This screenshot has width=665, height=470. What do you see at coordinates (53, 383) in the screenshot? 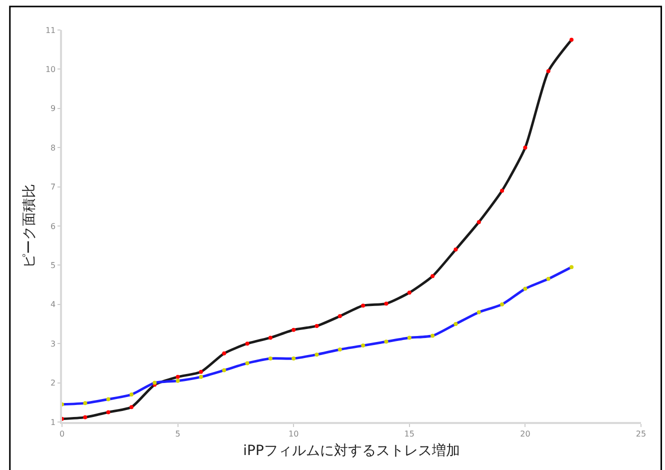
I see `y-tick-label: 2` at bounding box center [53, 383].